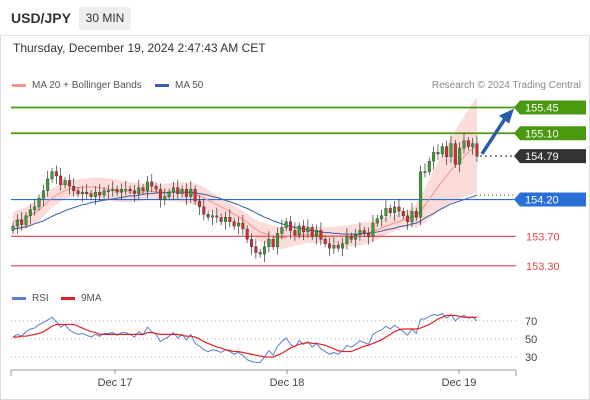 The height and width of the screenshot is (400, 590). Describe the element at coordinates (105, 18) in the screenshot. I see `interval-button: 30 MIN` at that location.